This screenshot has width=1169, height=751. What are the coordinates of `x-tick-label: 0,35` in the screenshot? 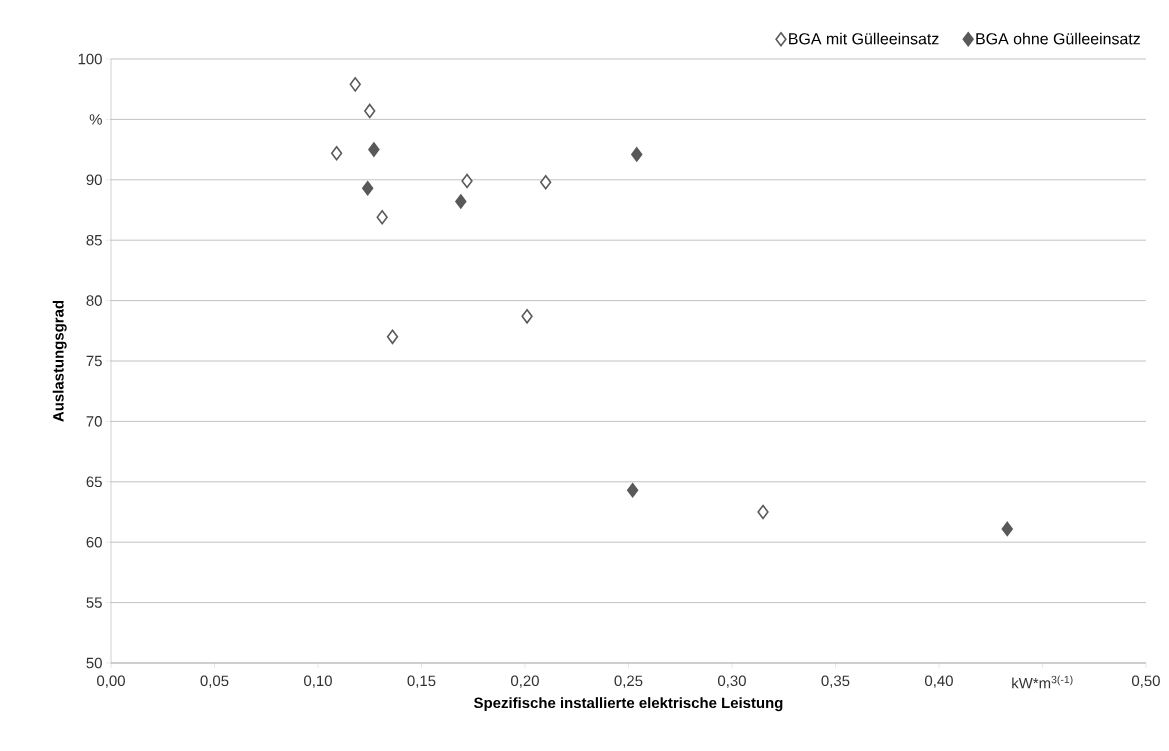 It's located at (835, 681).